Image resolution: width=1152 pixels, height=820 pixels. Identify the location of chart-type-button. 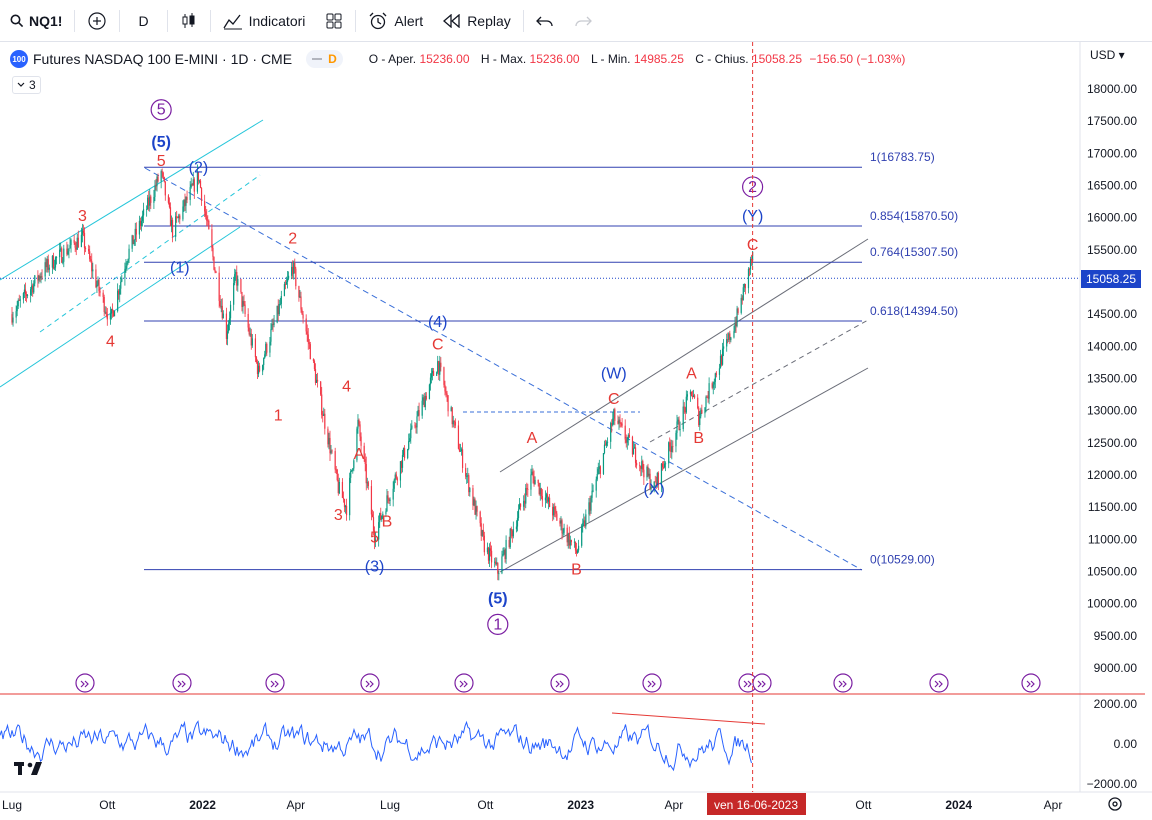
(189, 21).